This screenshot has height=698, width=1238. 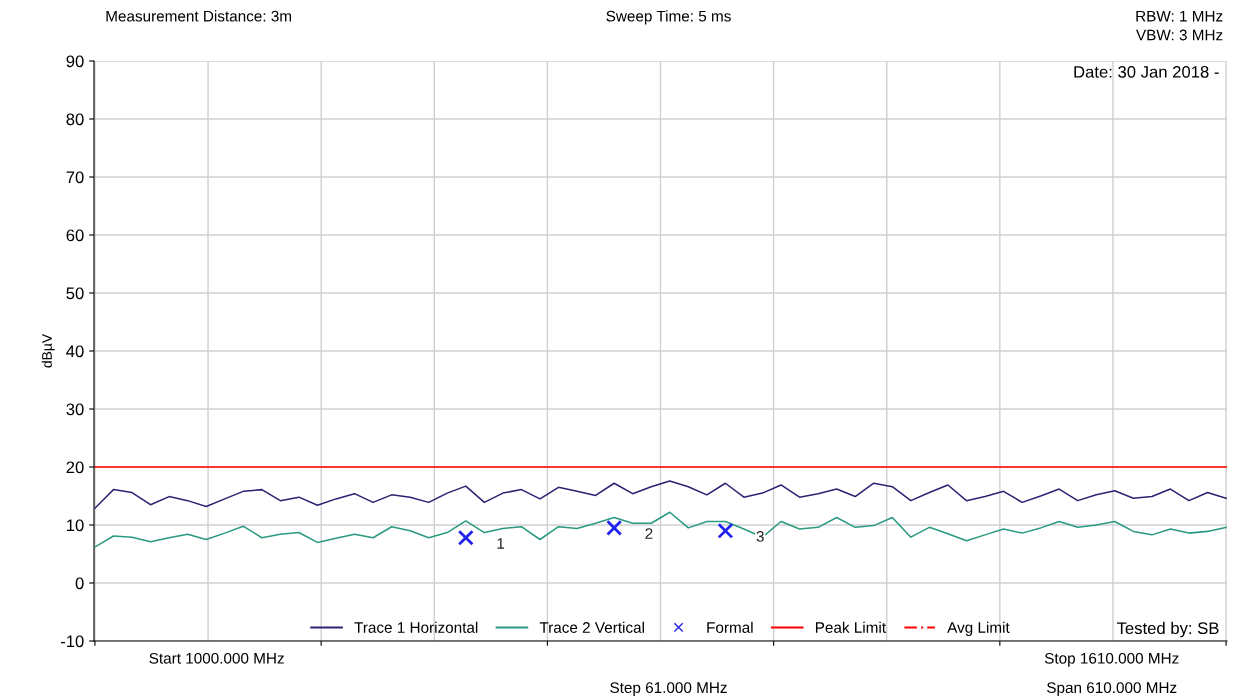 I want to click on text: Stop 1610.000 MHz, so click(x=1111, y=659).